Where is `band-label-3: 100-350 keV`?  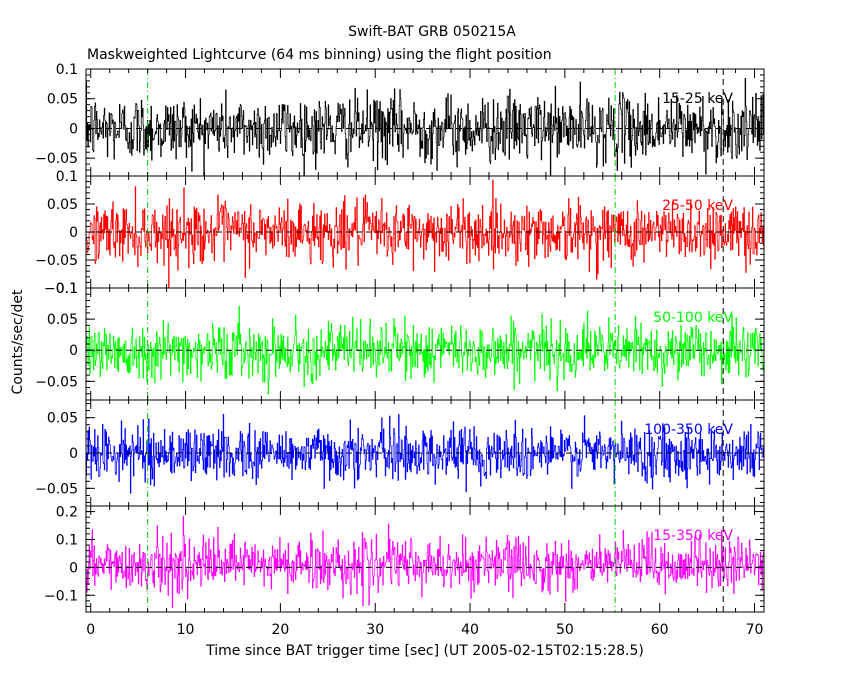
band-label-3: 100-350 keV is located at coordinates (688, 430).